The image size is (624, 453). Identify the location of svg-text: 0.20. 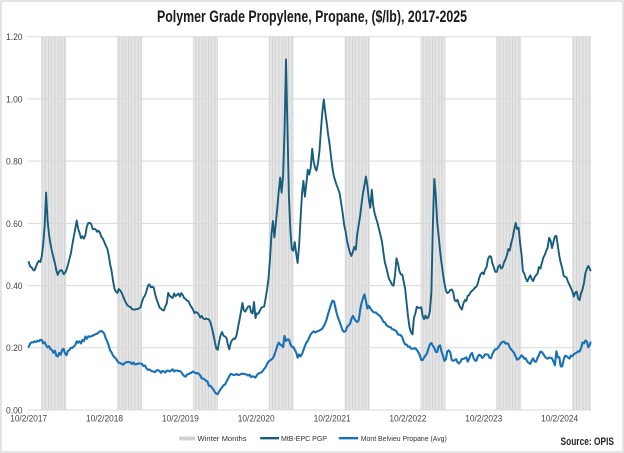
(14, 348).